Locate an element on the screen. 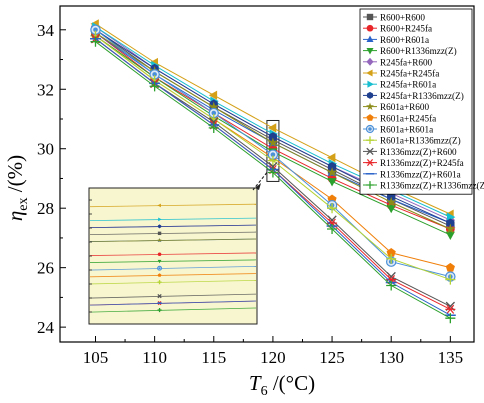 This screenshot has width=484, height=403. legend-label: R601a+R245fa is located at coordinates (408, 118).